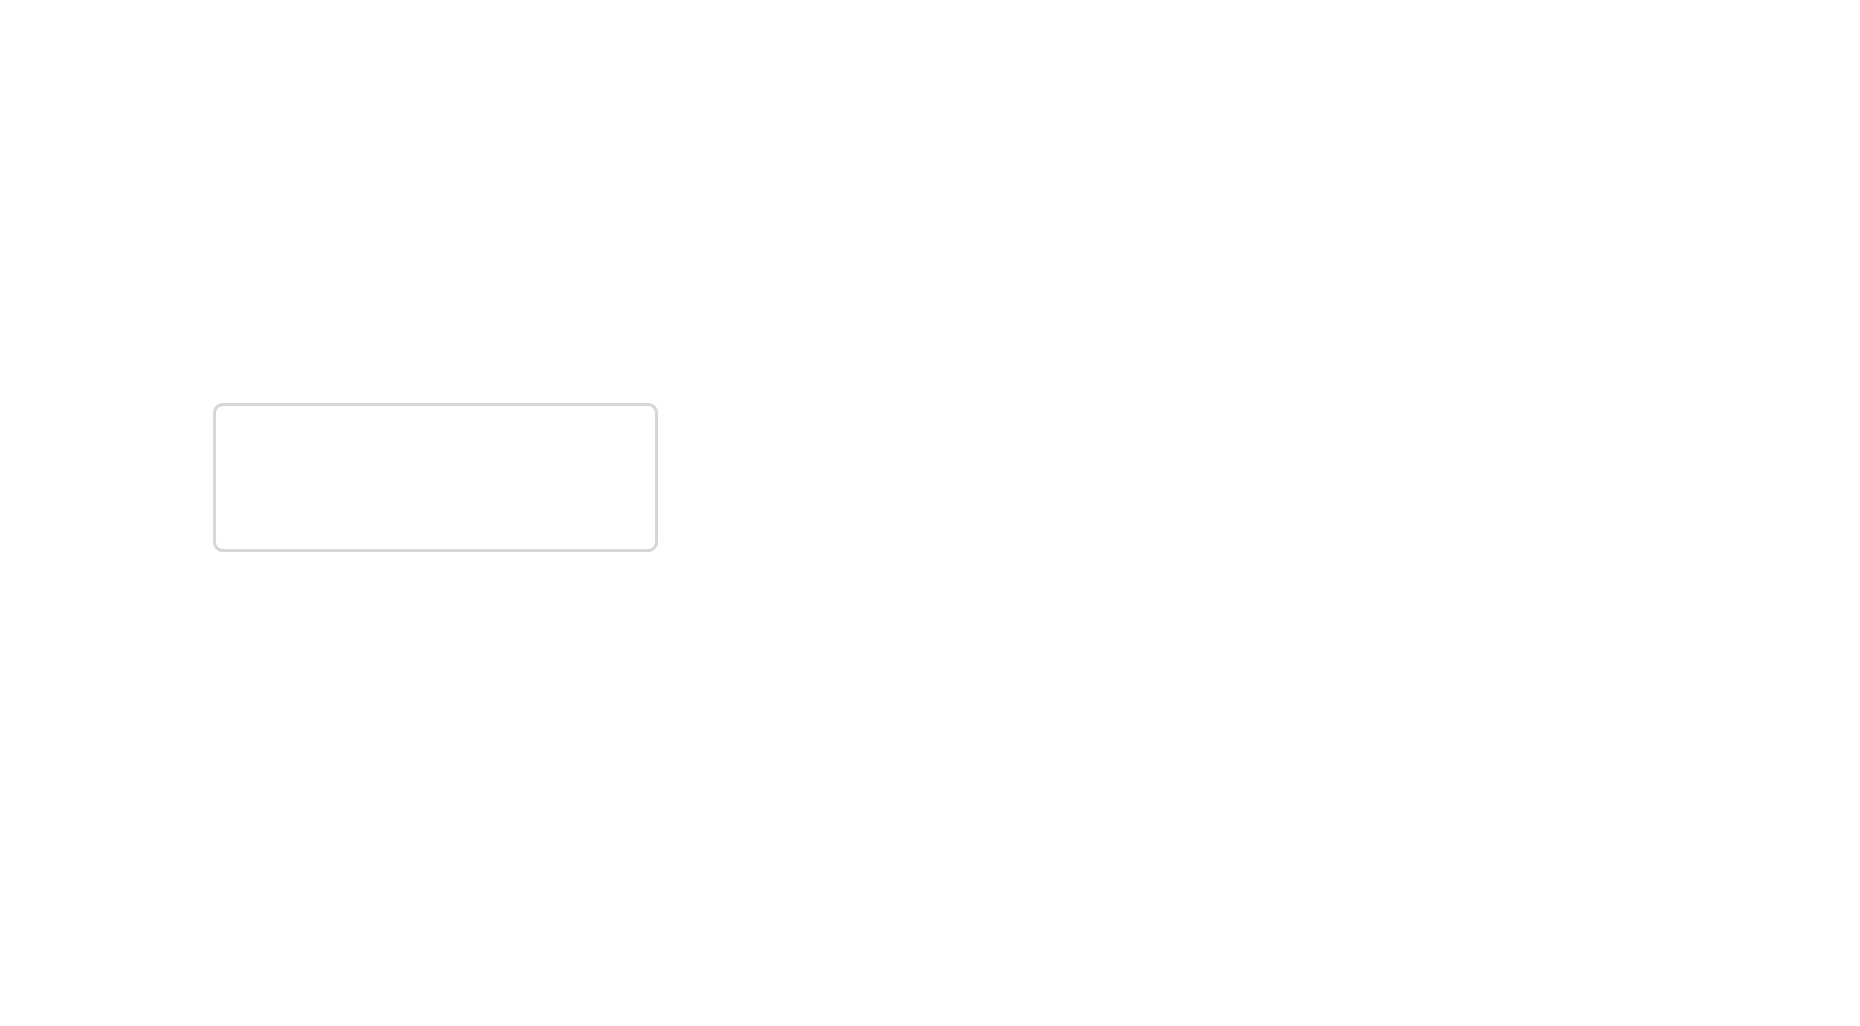 Image resolution: width=1860 pixels, height=1026 pixels. Describe the element at coordinates (274, 448) in the screenshot. I see `legend-marker-dot-icon` at that location.